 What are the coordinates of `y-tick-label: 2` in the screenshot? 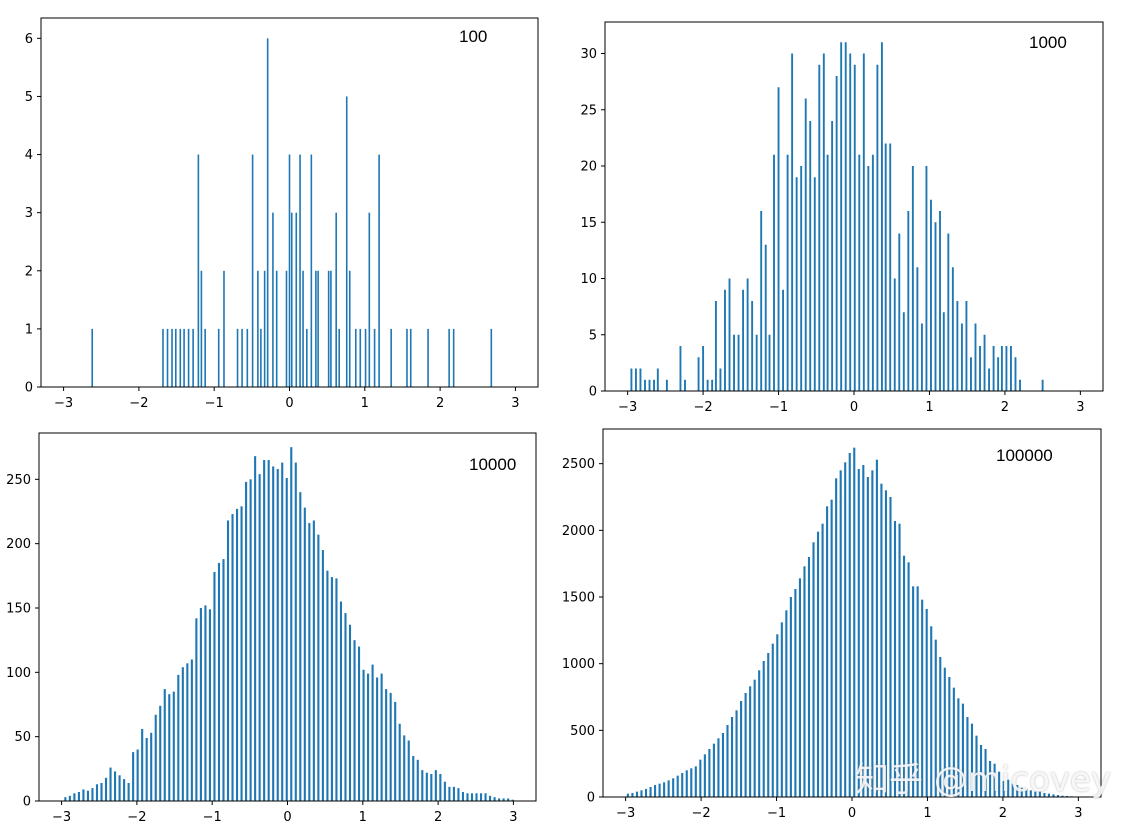 It's located at (29, 271).